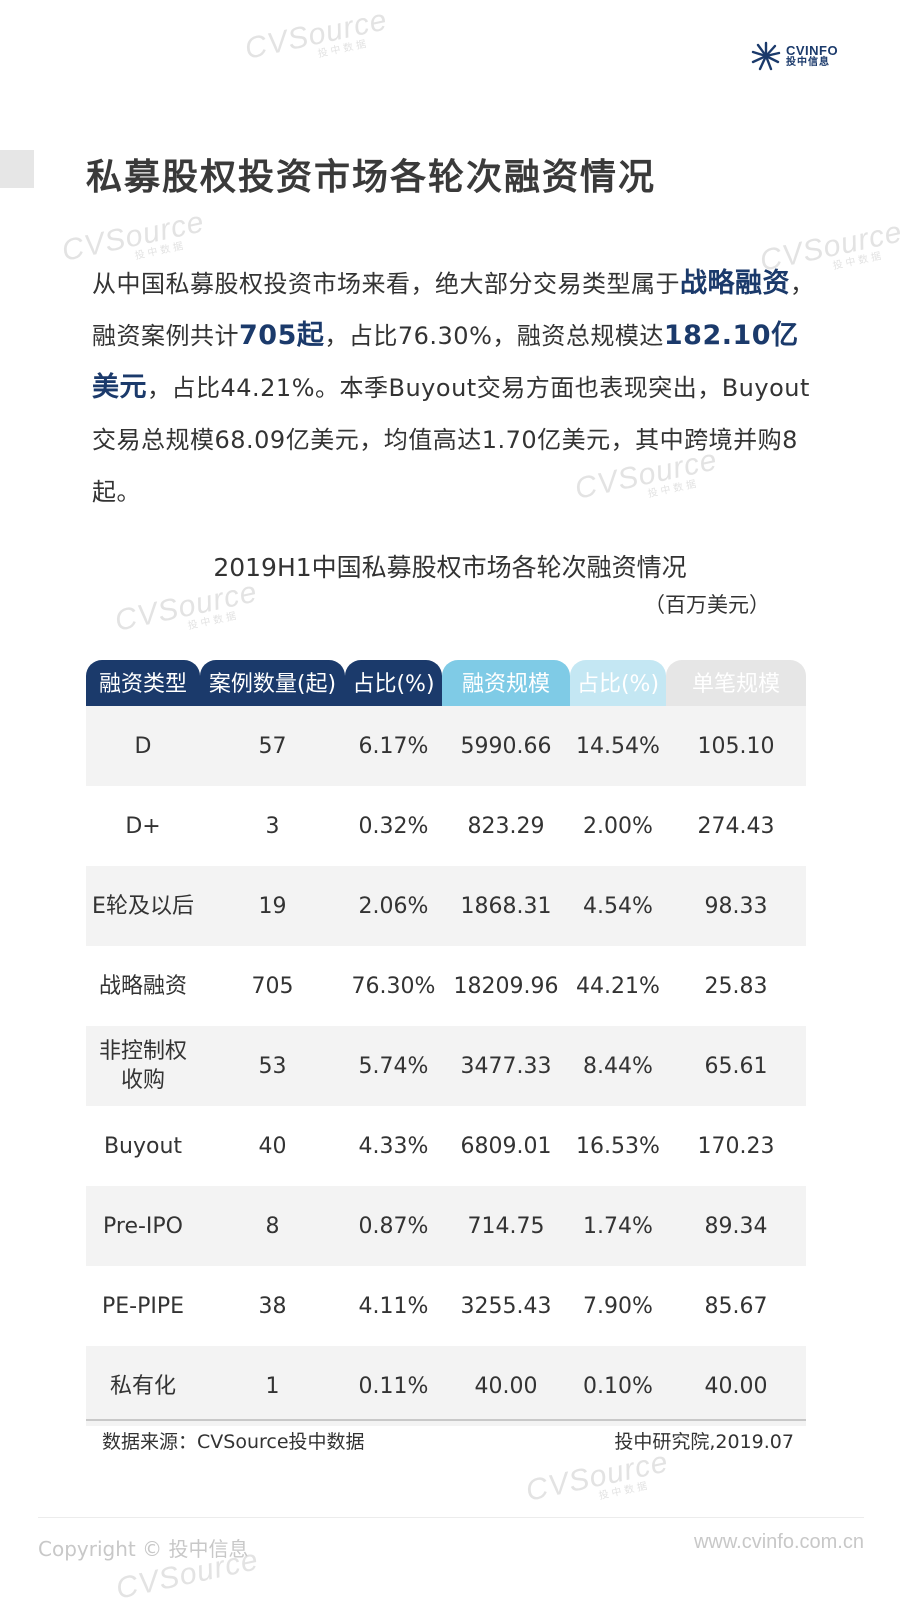  I want to click on table-cell: 1, so click(272, 1386).